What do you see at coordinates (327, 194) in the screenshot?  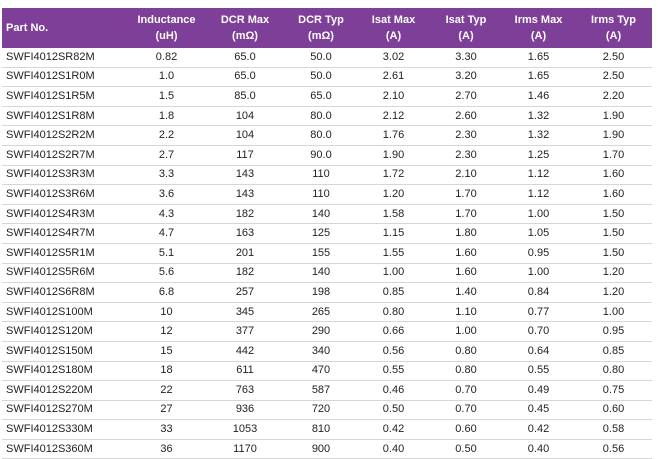 I see `table-row: SWFI4012S3R6M 3.6 143 110 1.20 1.70 1.12 1.60` at bounding box center [327, 194].